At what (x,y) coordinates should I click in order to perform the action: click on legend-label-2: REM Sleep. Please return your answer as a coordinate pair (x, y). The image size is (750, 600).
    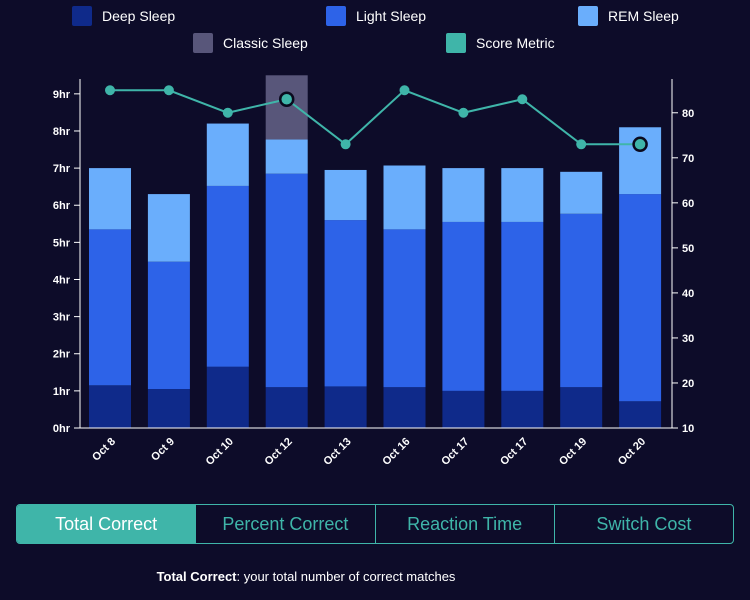
    Looking at the image, I should click on (643, 16).